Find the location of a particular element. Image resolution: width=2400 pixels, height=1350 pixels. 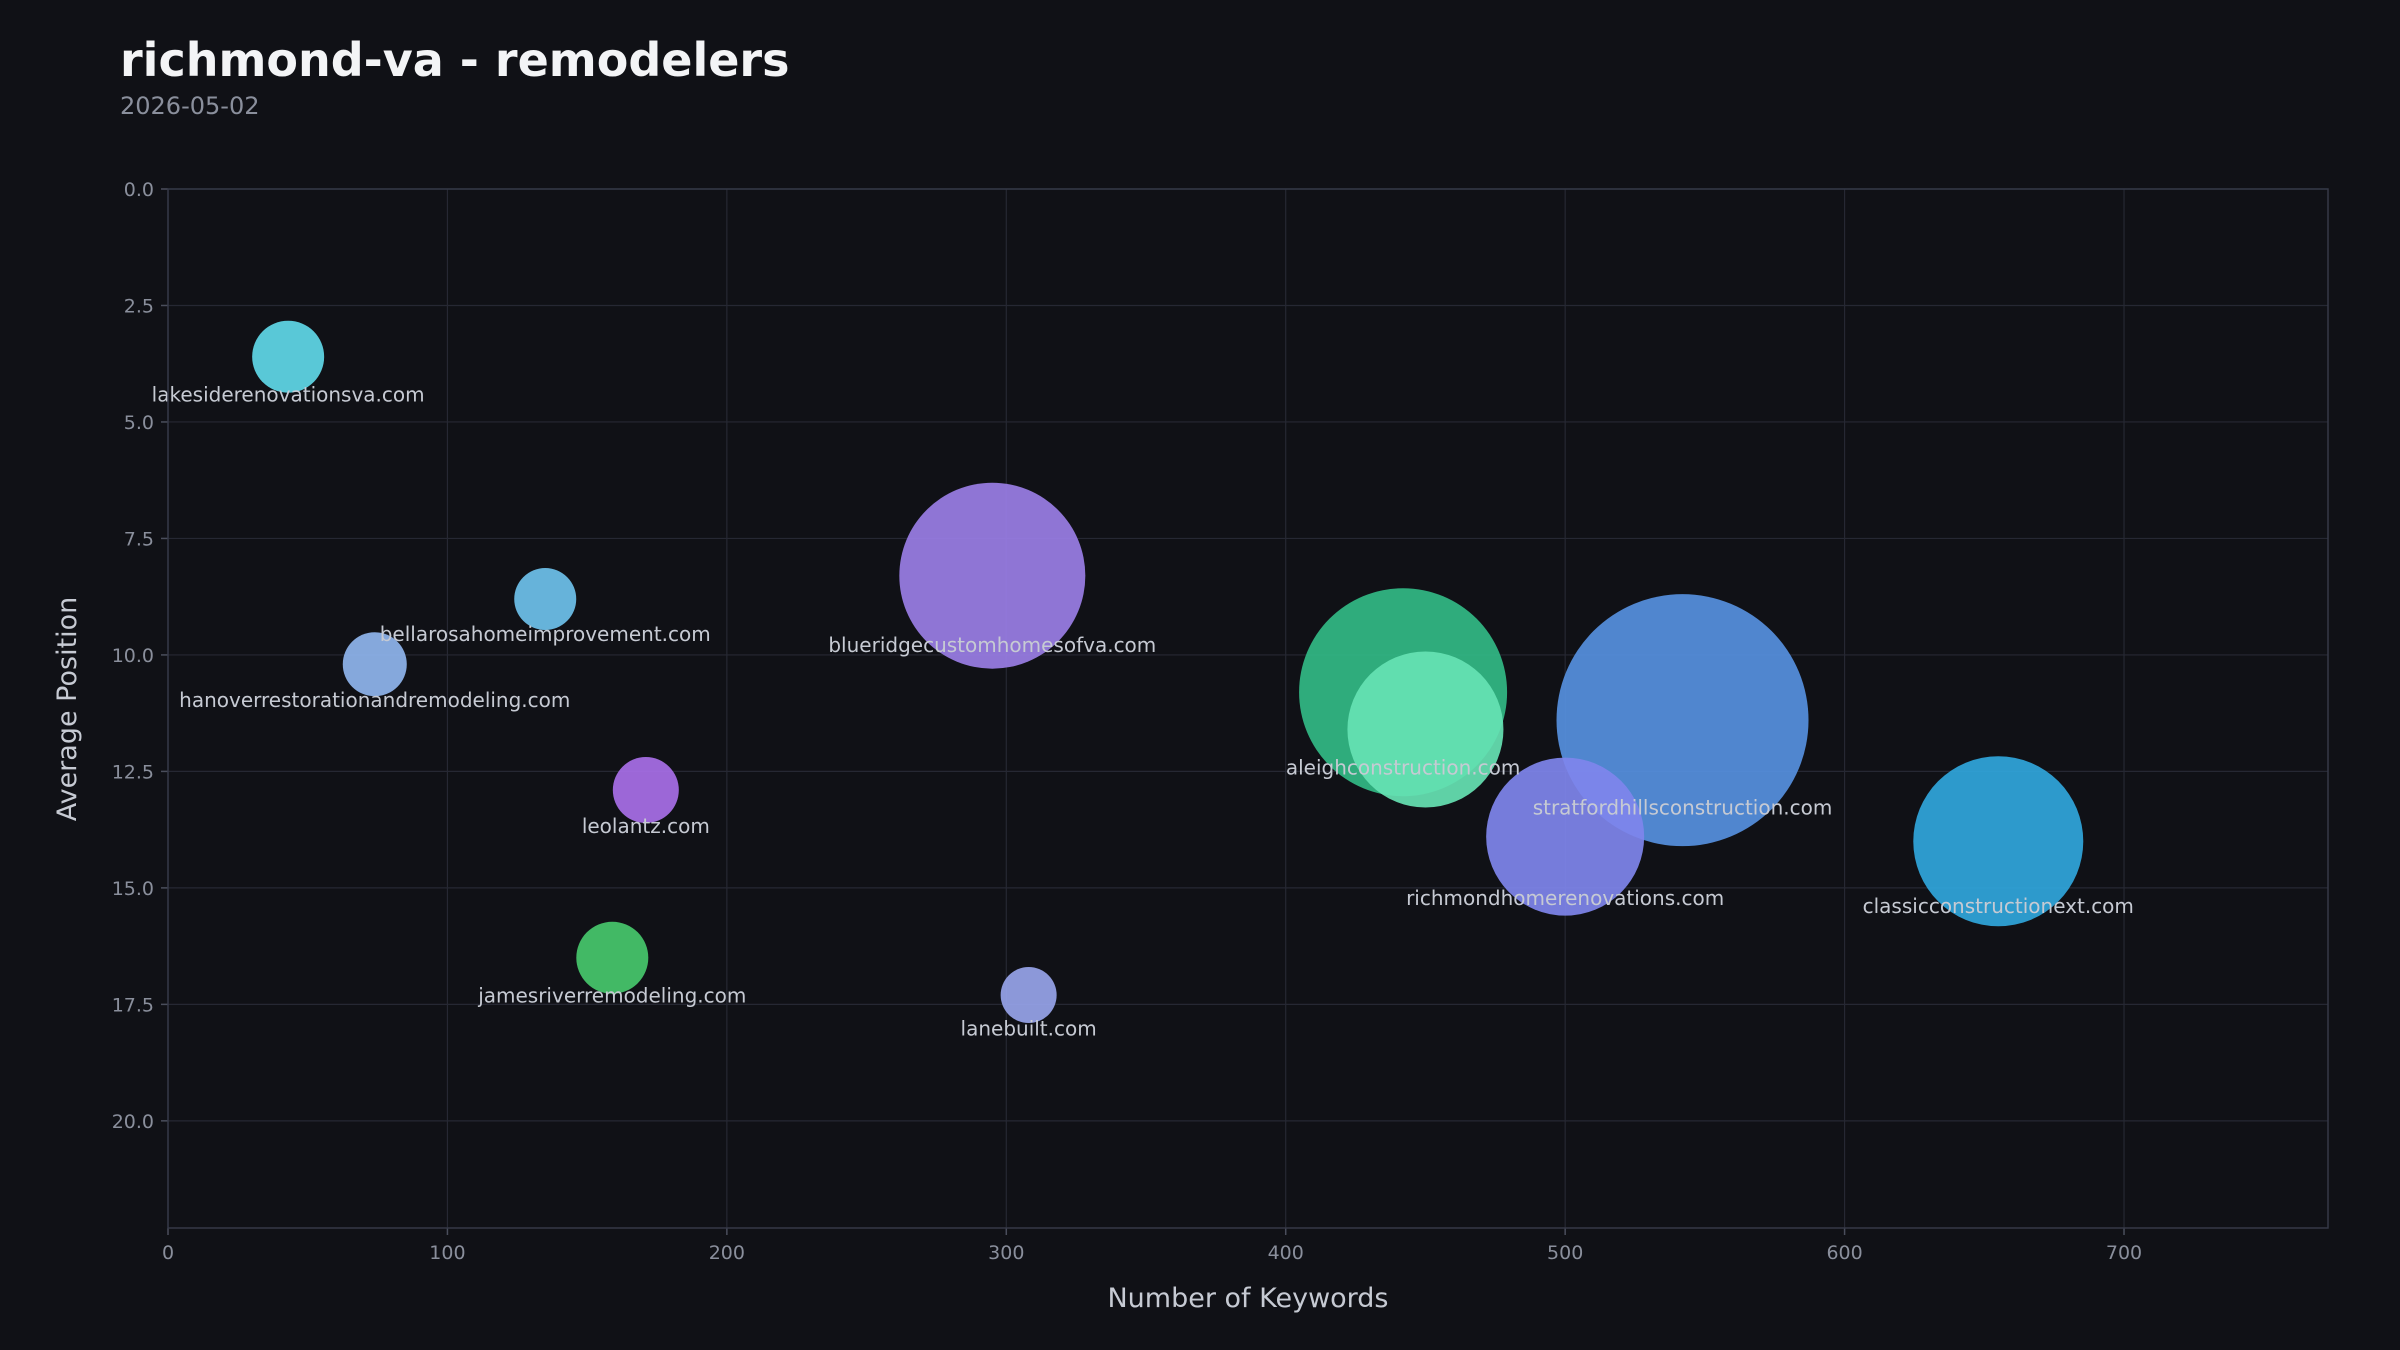

bubble-label: stratfordhillsconstruction.com is located at coordinates (1683, 807).